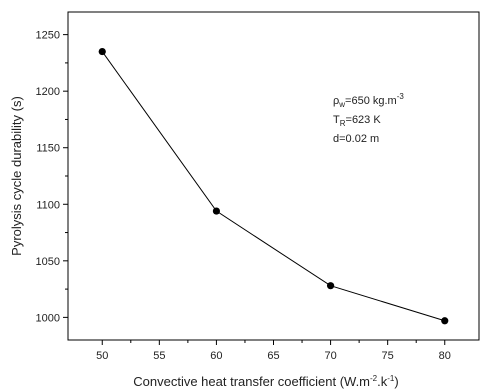 This screenshot has height=390, width=485. What do you see at coordinates (273, 356) in the screenshot?
I see `x-tick-label: 65` at bounding box center [273, 356].